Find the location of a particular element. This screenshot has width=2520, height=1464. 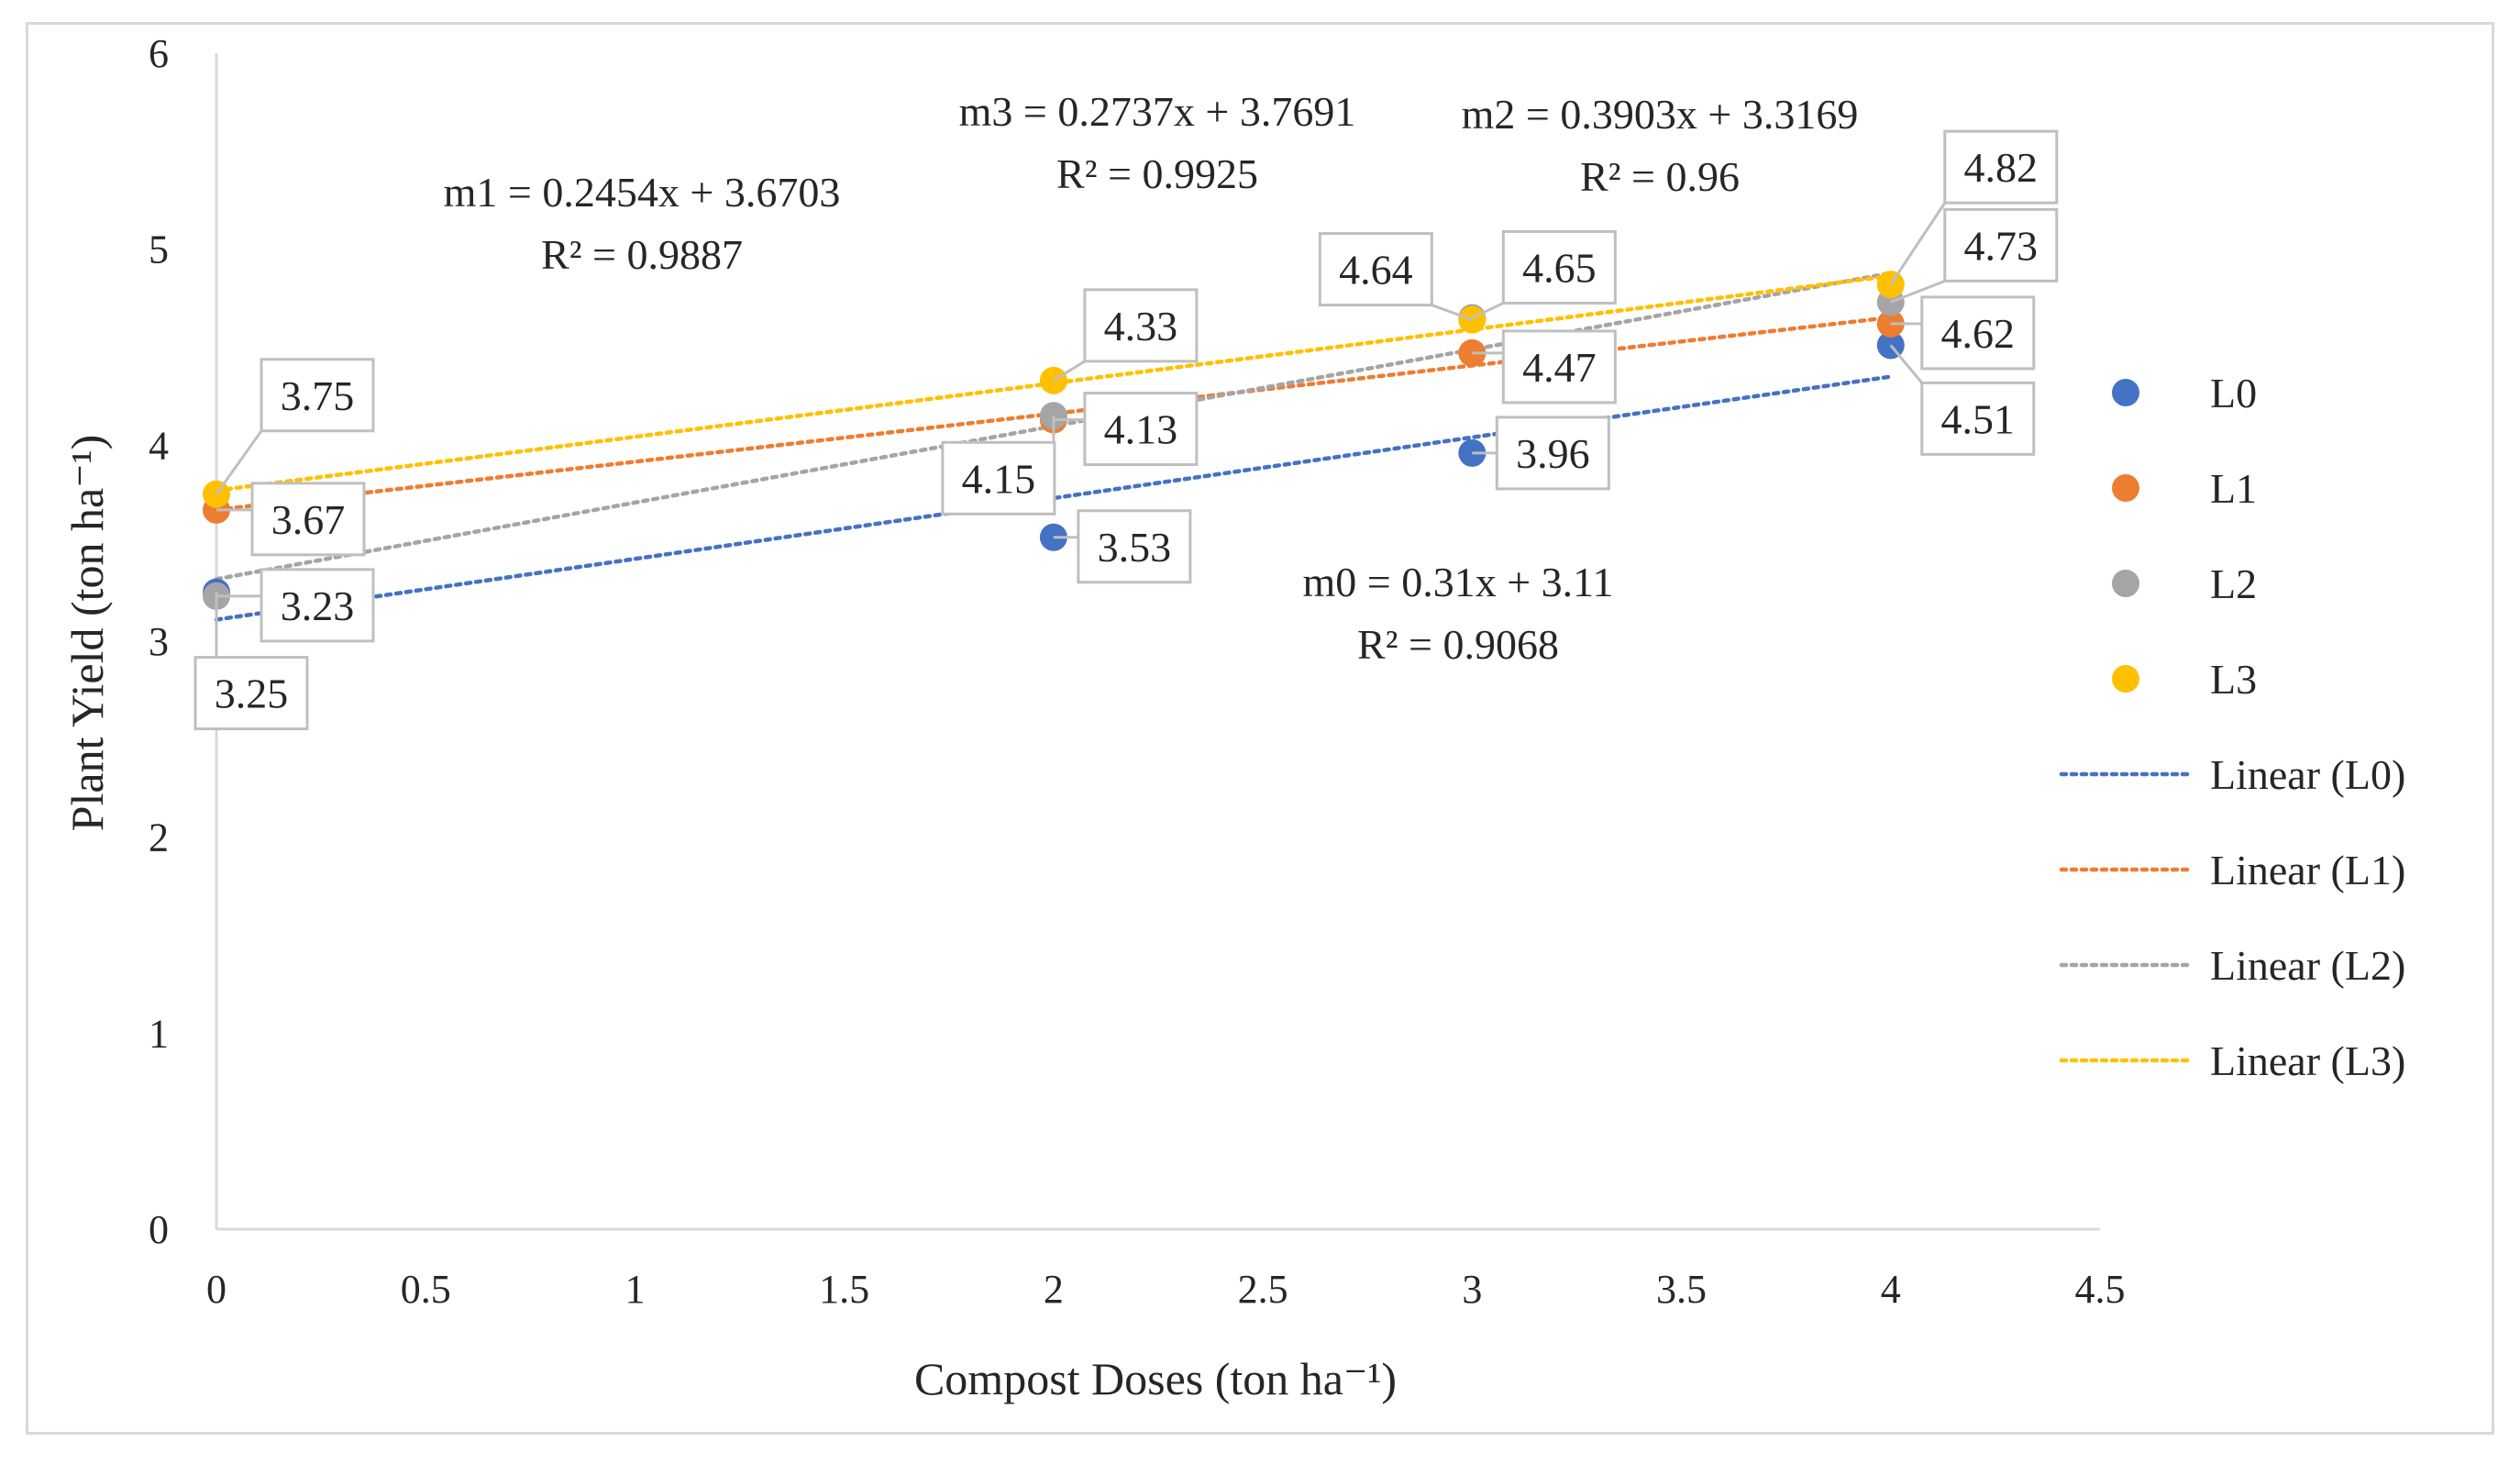

legend-label: Linear (L1) is located at coordinates (2307, 870).